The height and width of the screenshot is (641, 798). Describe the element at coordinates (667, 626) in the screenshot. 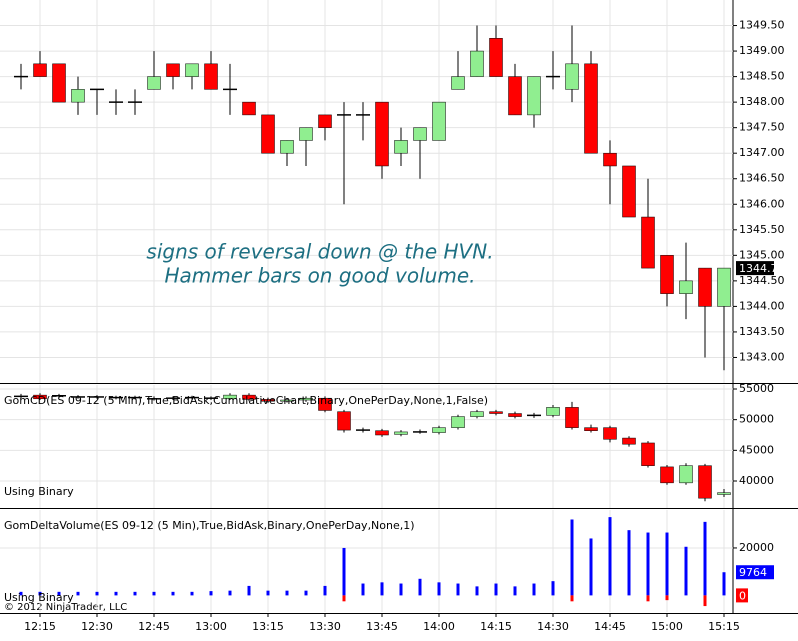

I see `x-tick-label: 15:00` at that location.